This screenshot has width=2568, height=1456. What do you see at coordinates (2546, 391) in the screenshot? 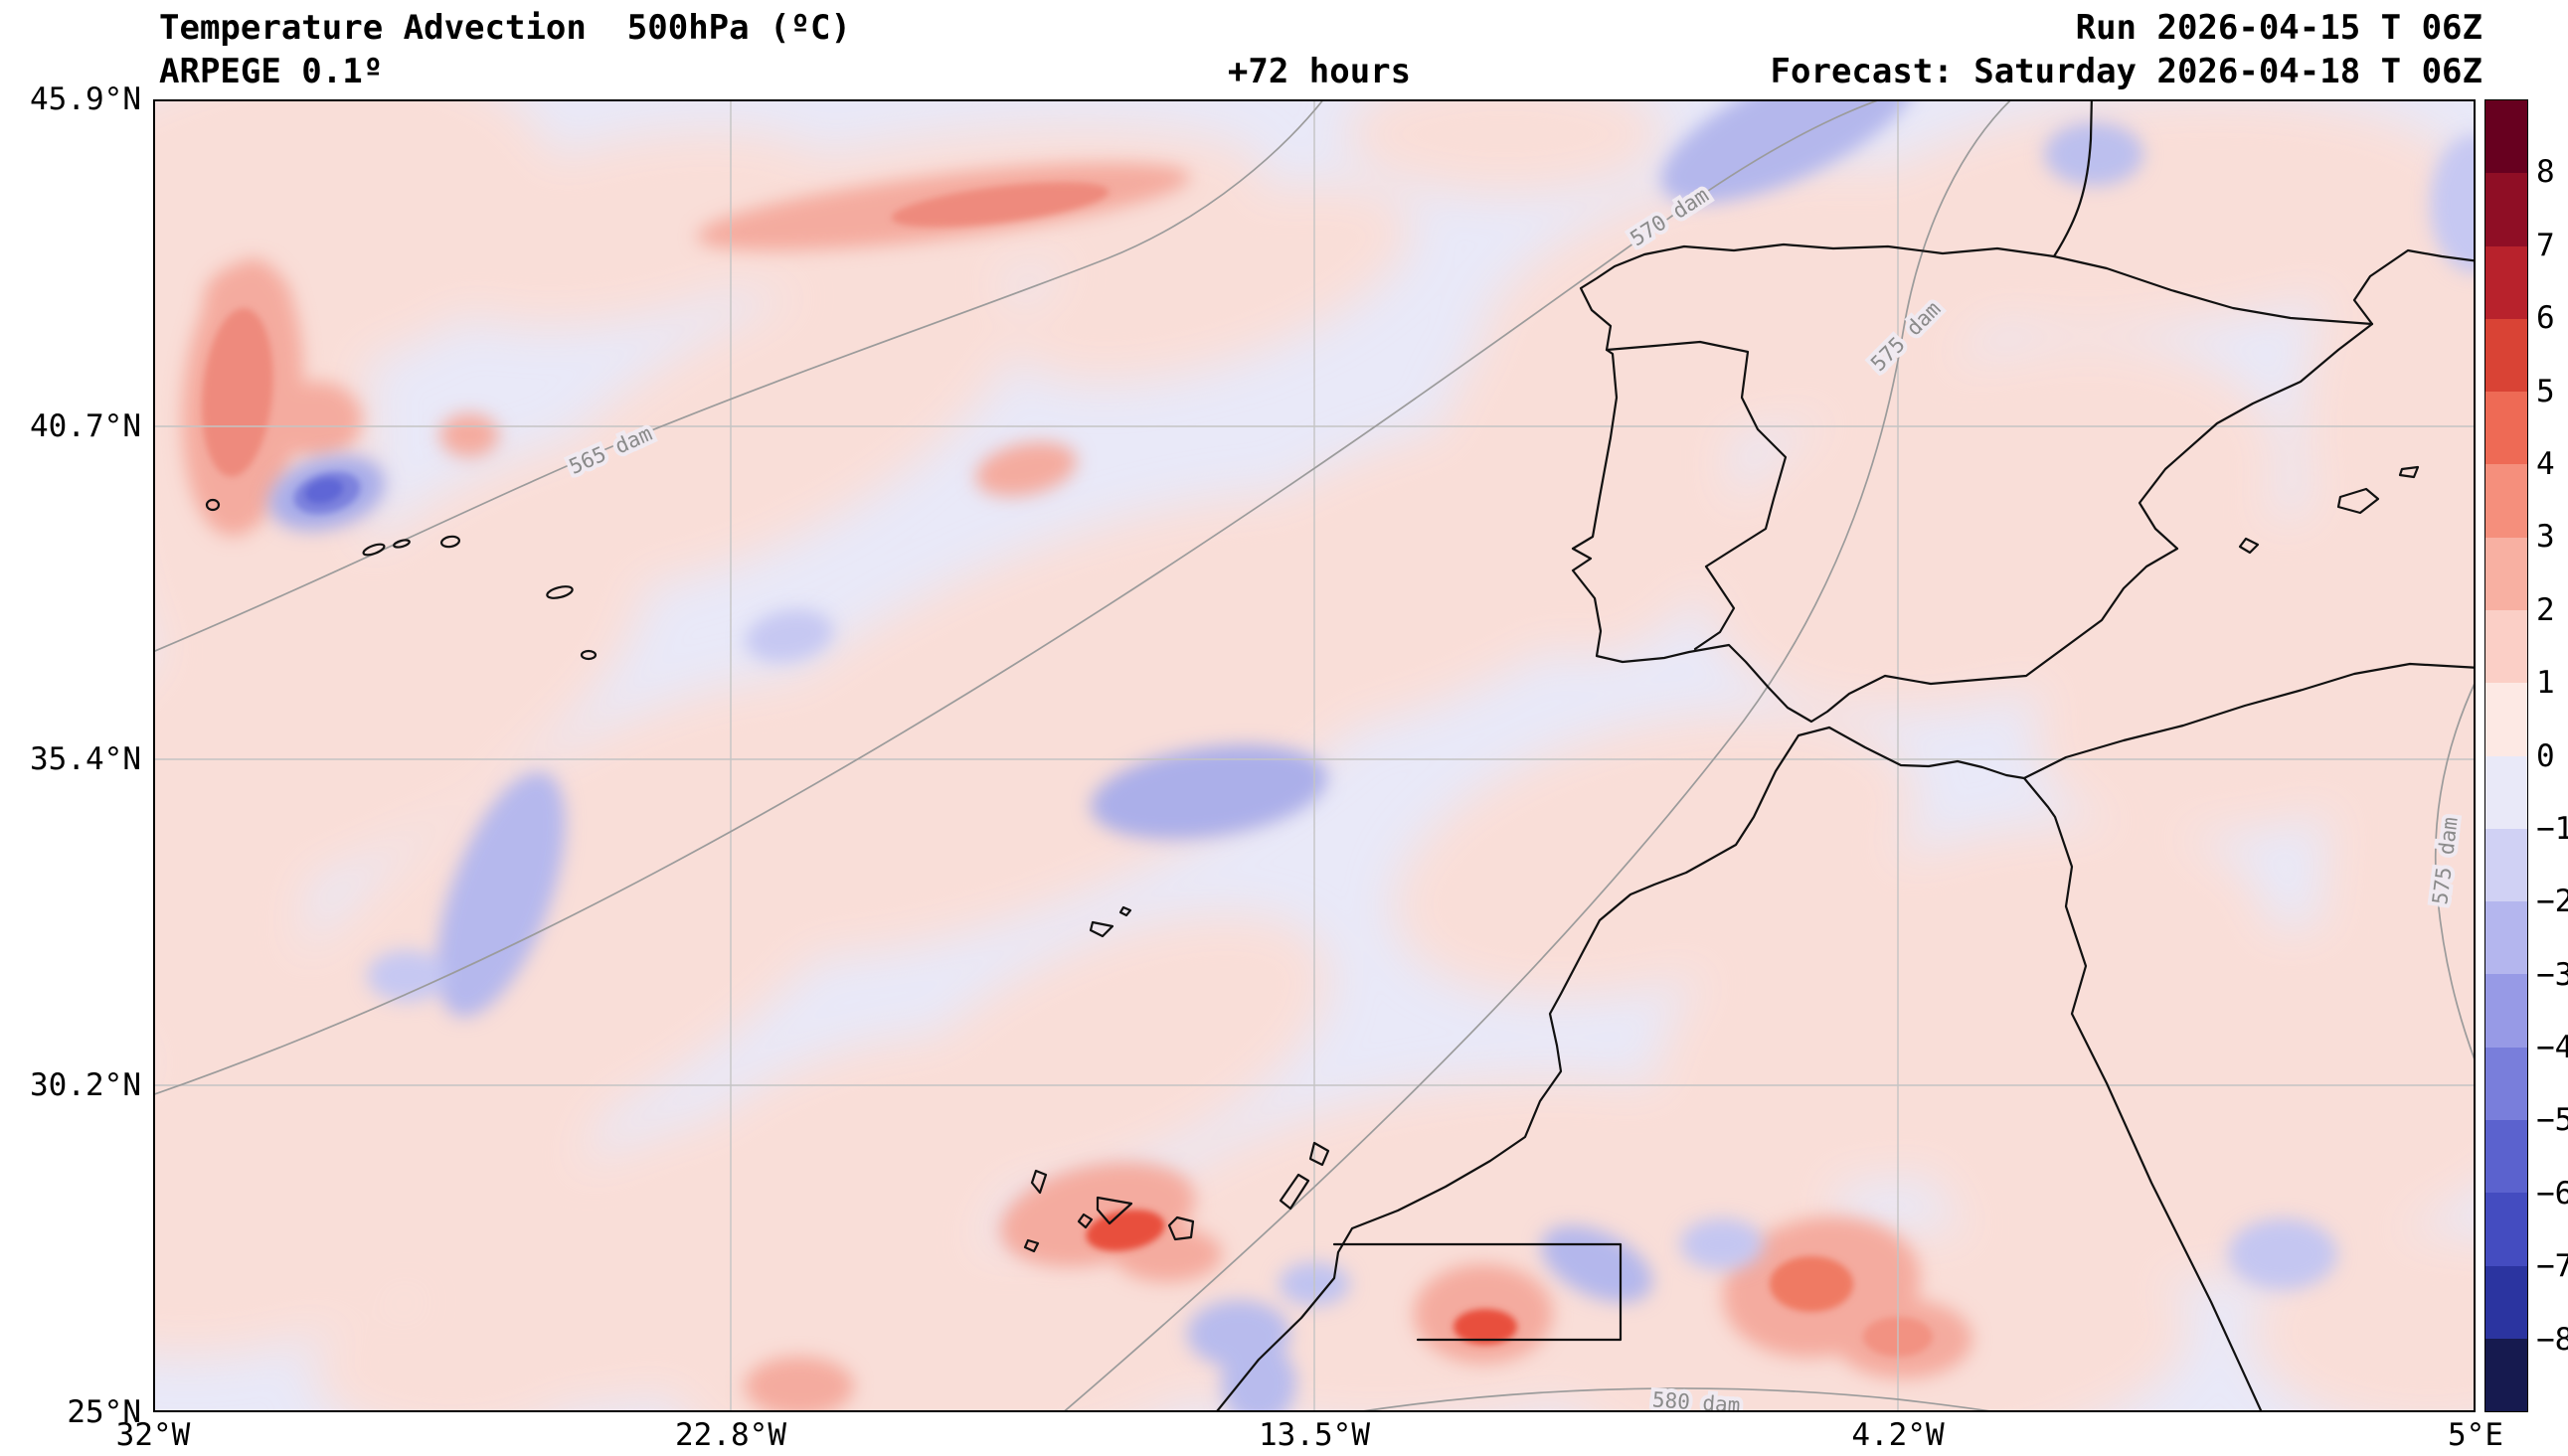
I see `colorbar-tick-label: 5` at bounding box center [2546, 391].